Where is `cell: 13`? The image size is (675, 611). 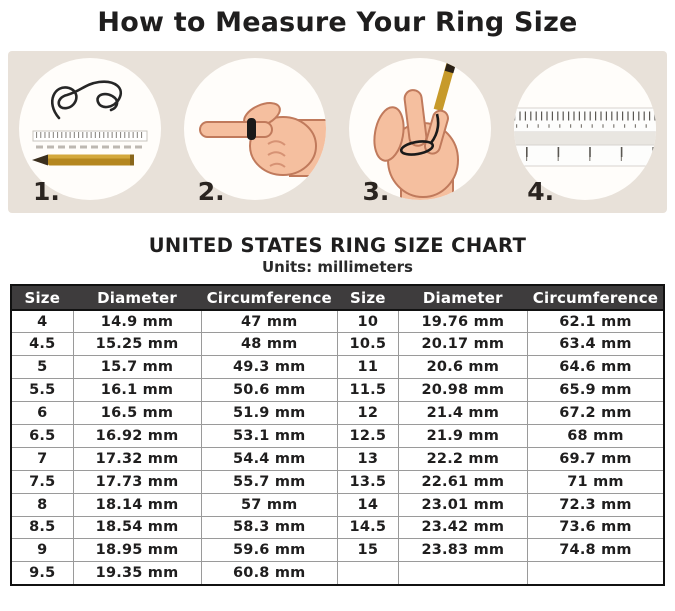
cell: 13 is located at coordinates (367, 458).